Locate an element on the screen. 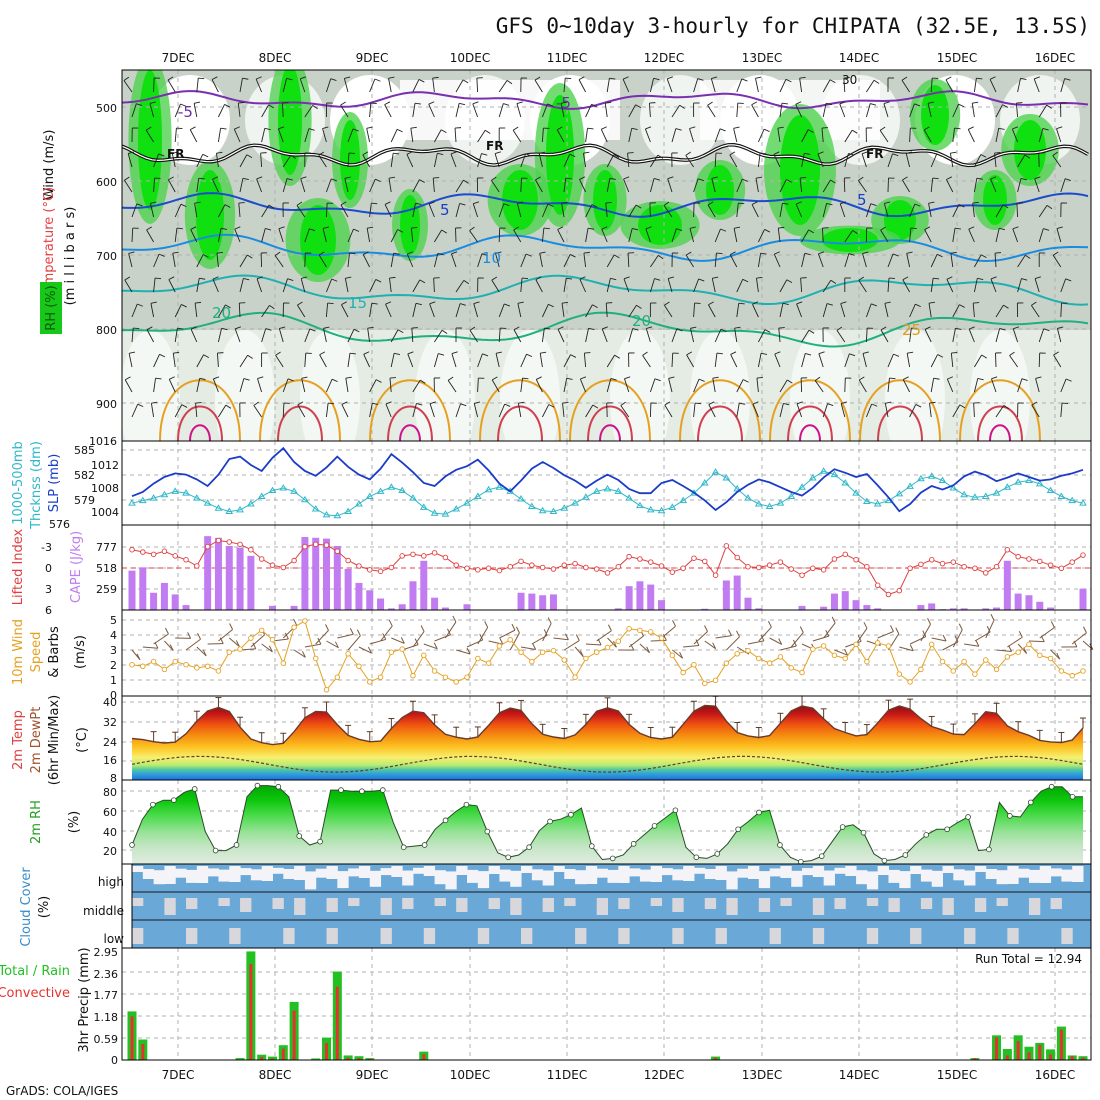 The height and width of the screenshot is (1100, 1100). rh2m-point is located at coordinates (529, 847).